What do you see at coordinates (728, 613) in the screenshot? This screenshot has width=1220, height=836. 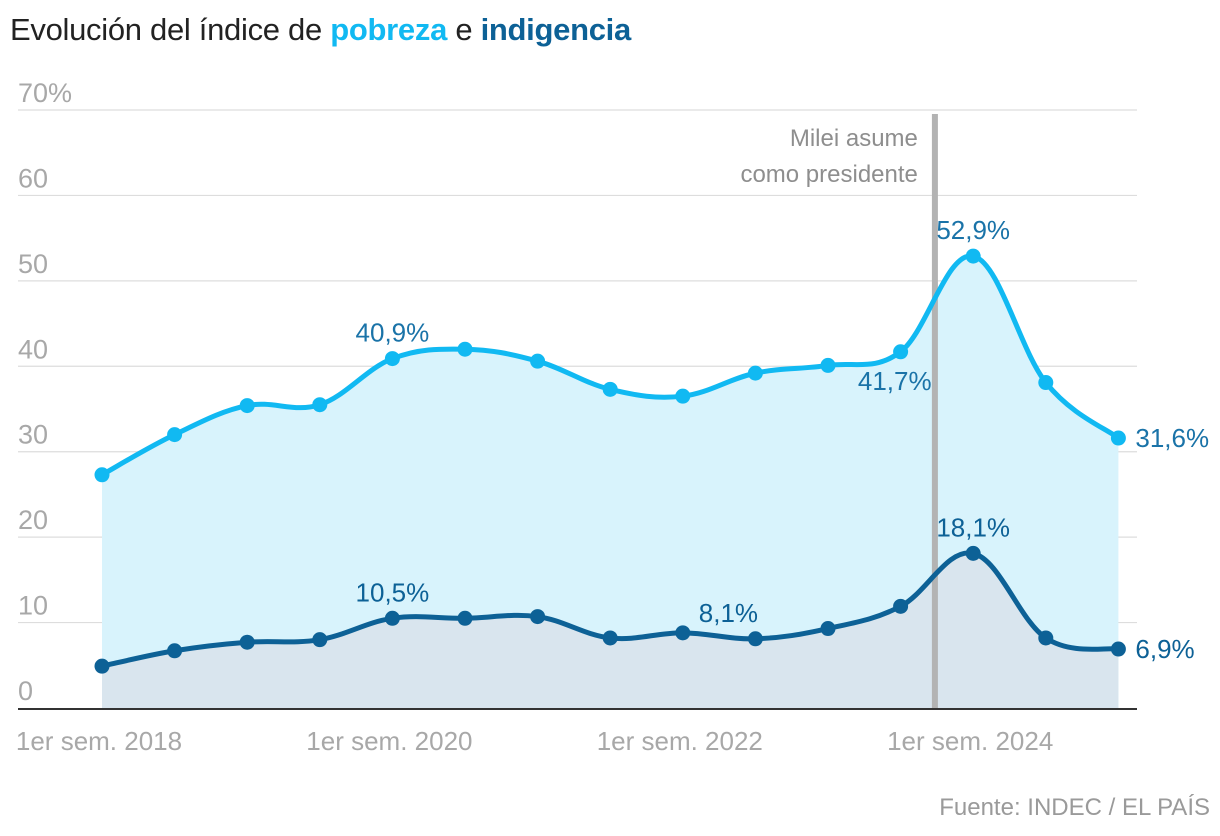 I see `indigencia-data-label: 8,1%` at bounding box center [728, 613].